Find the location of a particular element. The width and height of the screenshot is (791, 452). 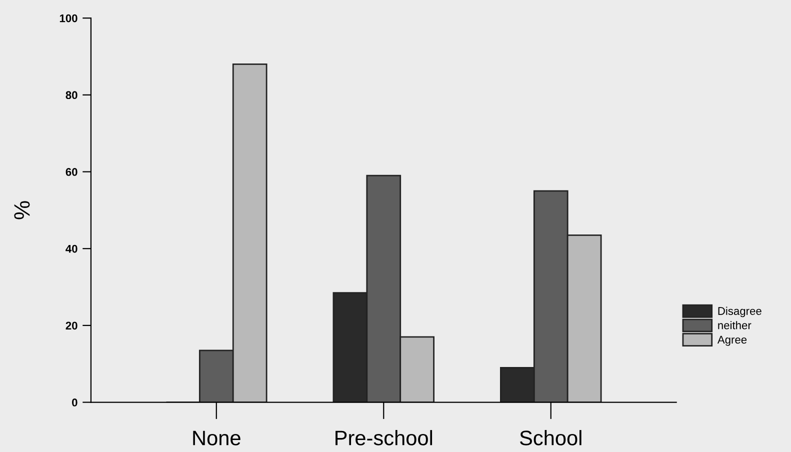

legend-label: Disagree is located at coordinates (740, 312).